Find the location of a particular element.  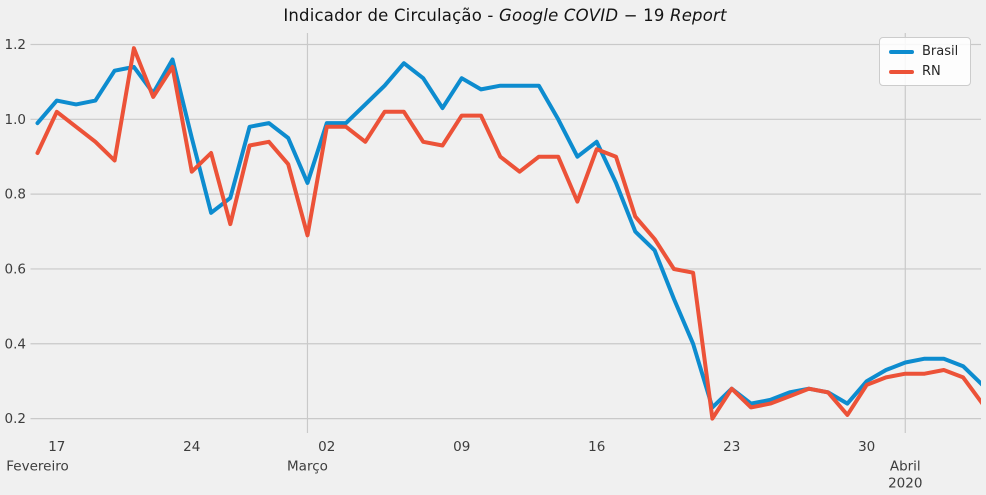

legend-item-rn: RN is located at coordinates (925, 71).